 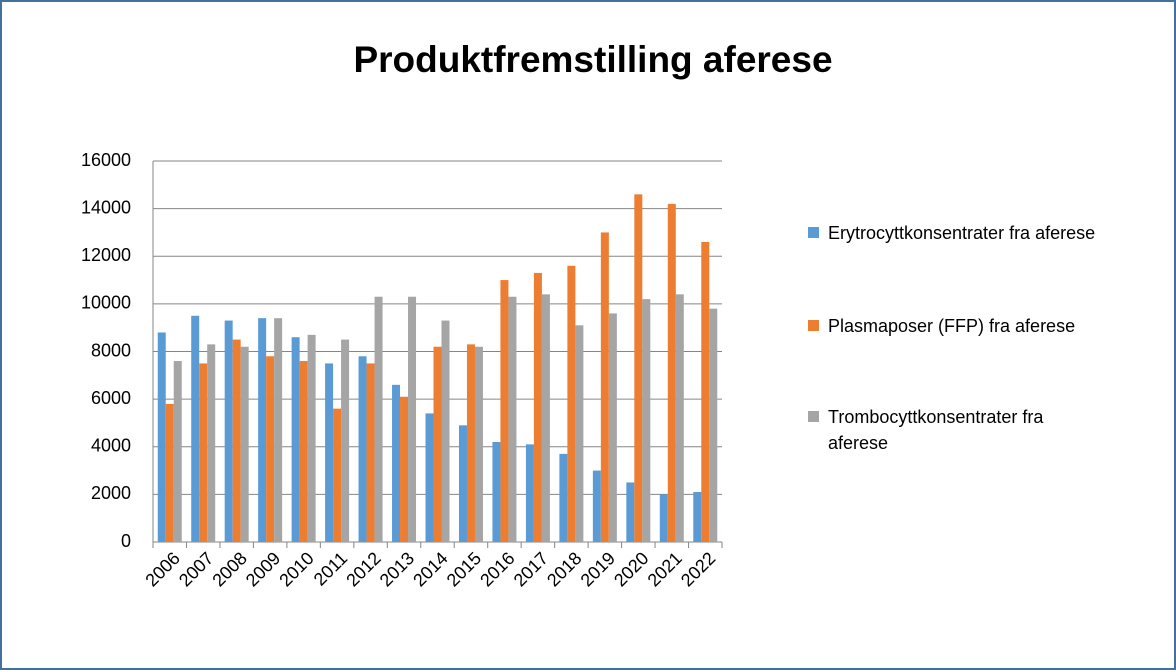 I want to click on x-tick-label: 2020, so click(x=631, y=569).